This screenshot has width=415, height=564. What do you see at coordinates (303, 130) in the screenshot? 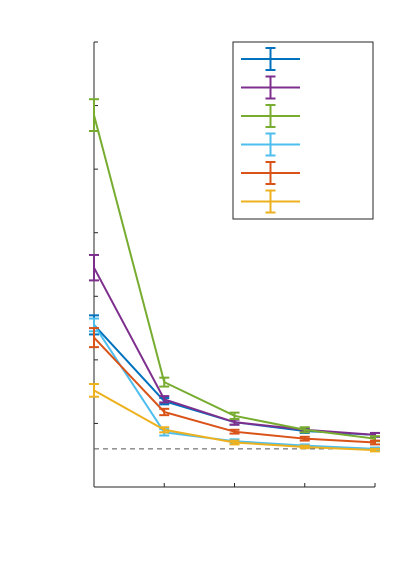
I see `legend-box` at bounding box center [303, 130].